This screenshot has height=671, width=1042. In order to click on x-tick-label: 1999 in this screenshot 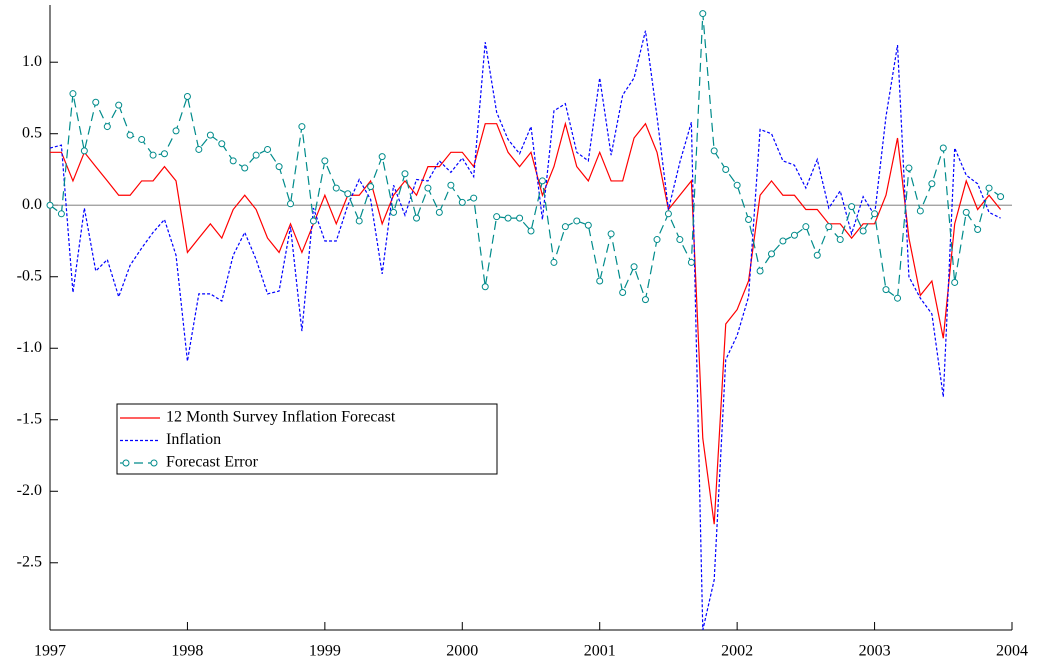, I will do `click(325, 651)`.